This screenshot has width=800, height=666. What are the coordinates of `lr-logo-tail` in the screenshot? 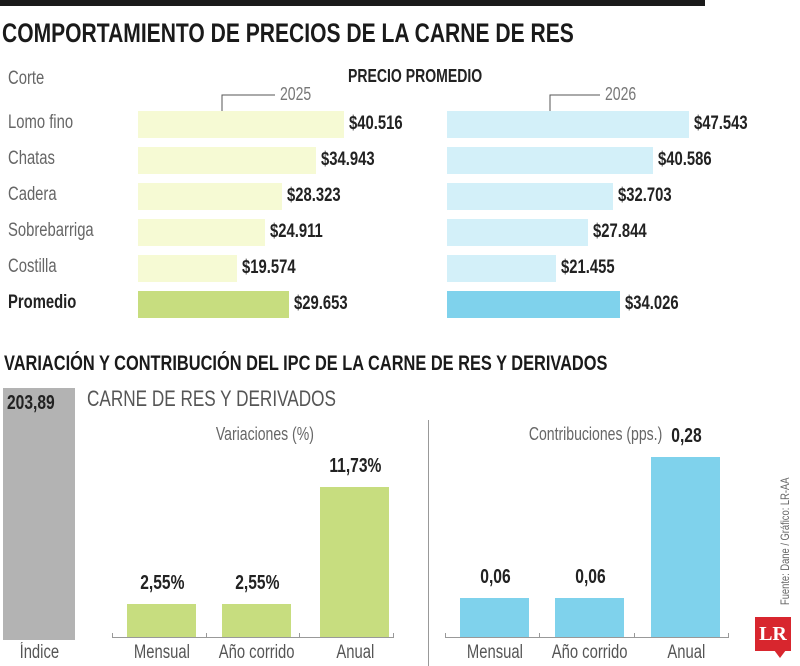 It's located at (780, 654).